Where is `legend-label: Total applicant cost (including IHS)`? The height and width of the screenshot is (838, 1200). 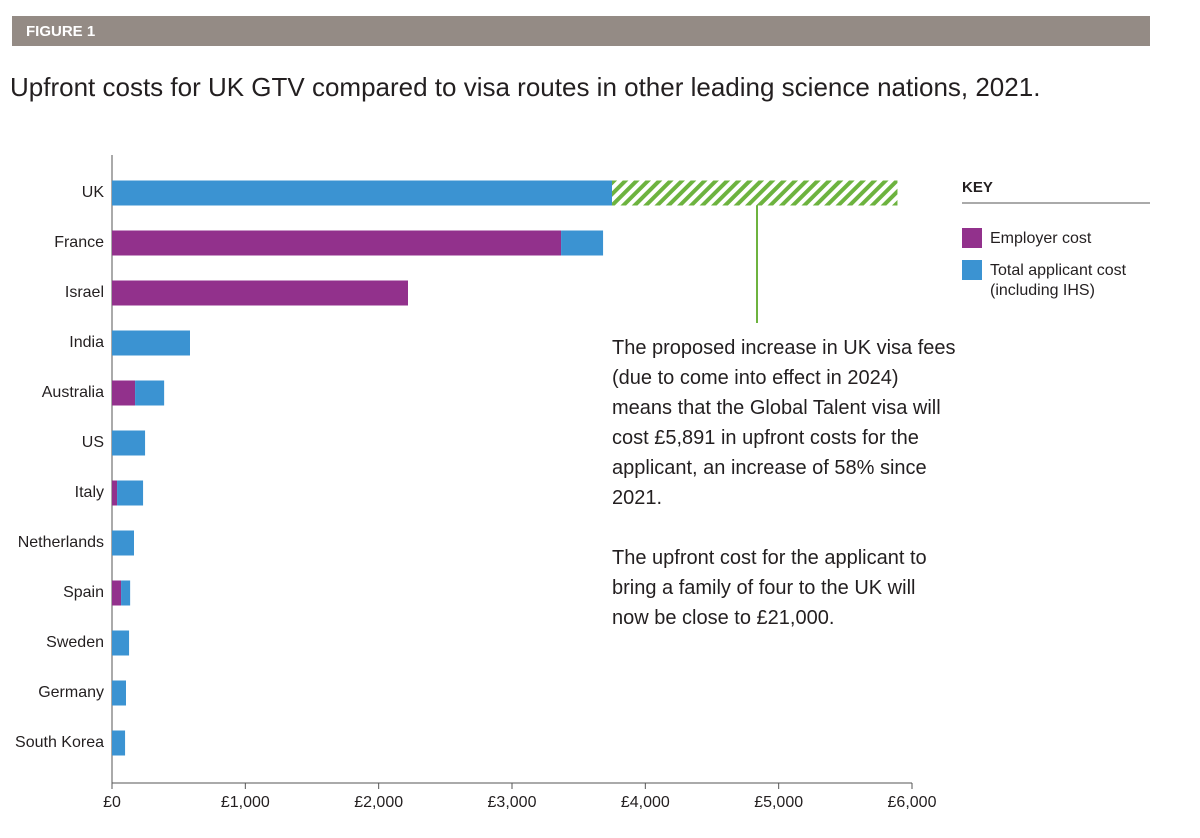
legend-label: Total applicant cost (including IHS) is located at coordinates (1058, 280).